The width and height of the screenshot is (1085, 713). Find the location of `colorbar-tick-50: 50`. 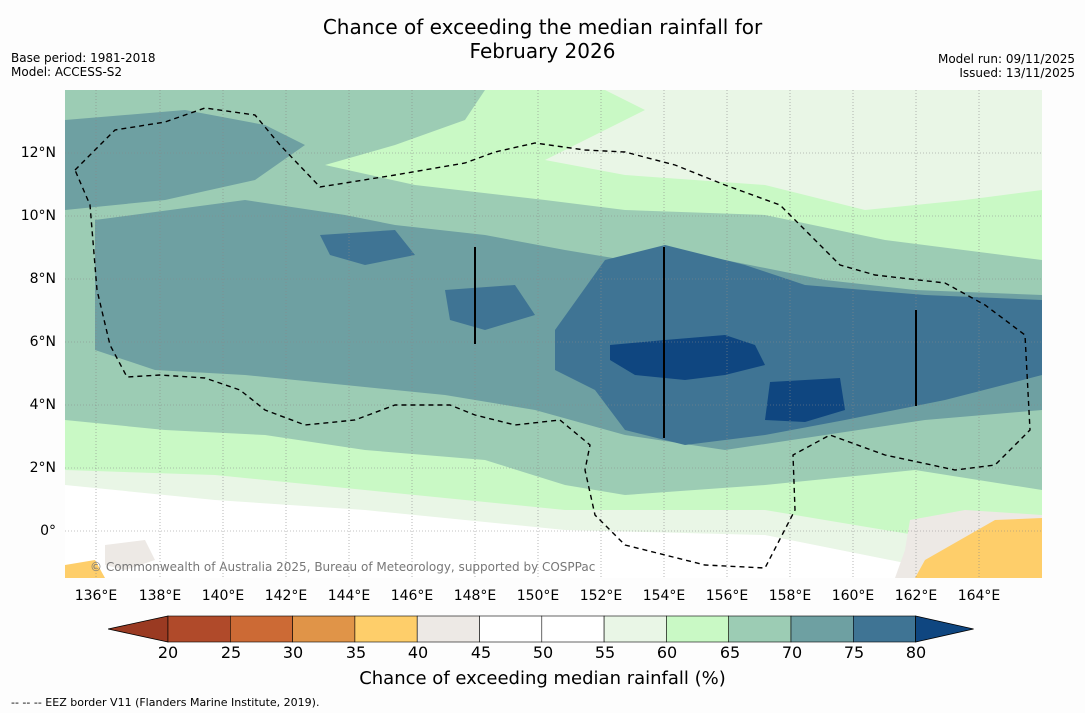

colorbar-tick-50: 50 is located at coordinates (543, 652).